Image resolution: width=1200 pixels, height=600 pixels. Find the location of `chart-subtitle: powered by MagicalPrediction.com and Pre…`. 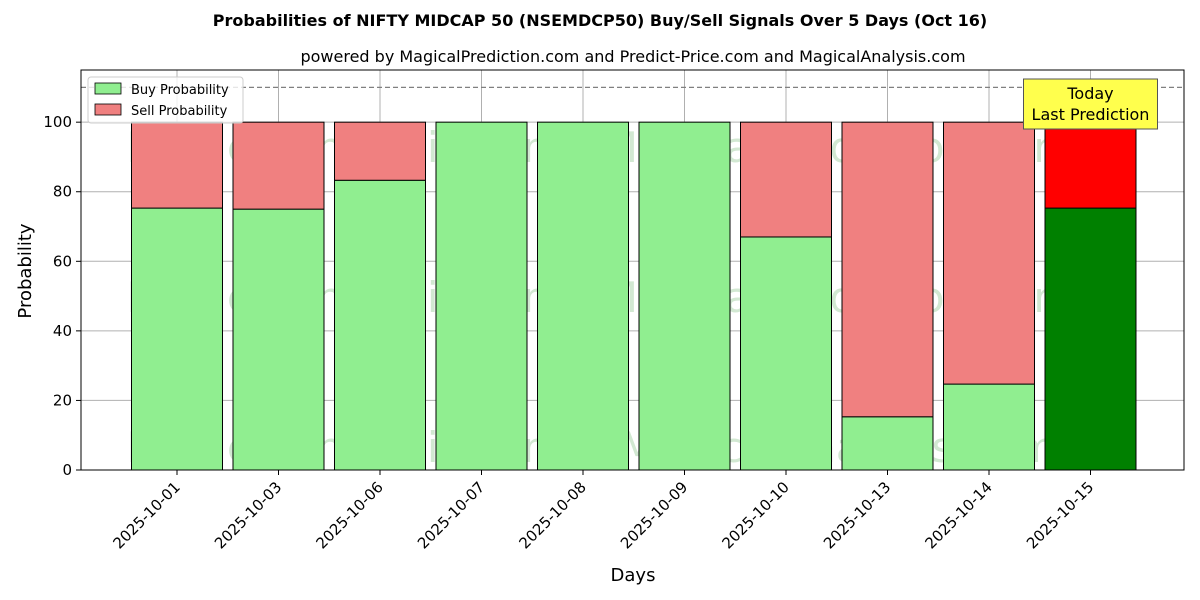

chart-subtitle: powered by MagicalPrediction.com and Pre… is located at coordinates (632, 56).